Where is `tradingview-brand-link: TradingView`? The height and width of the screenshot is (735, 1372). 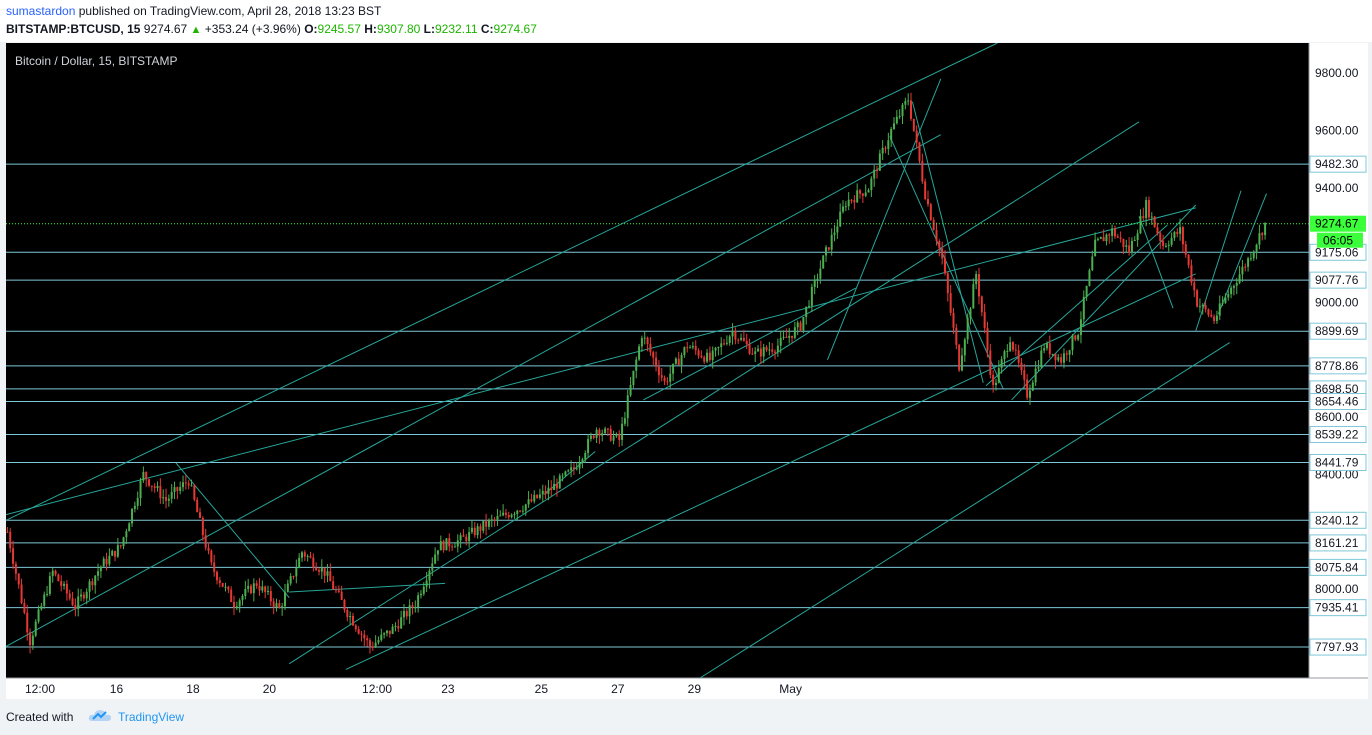
tradingview-brand-link: TradingView is located at coordinates (151, 717).